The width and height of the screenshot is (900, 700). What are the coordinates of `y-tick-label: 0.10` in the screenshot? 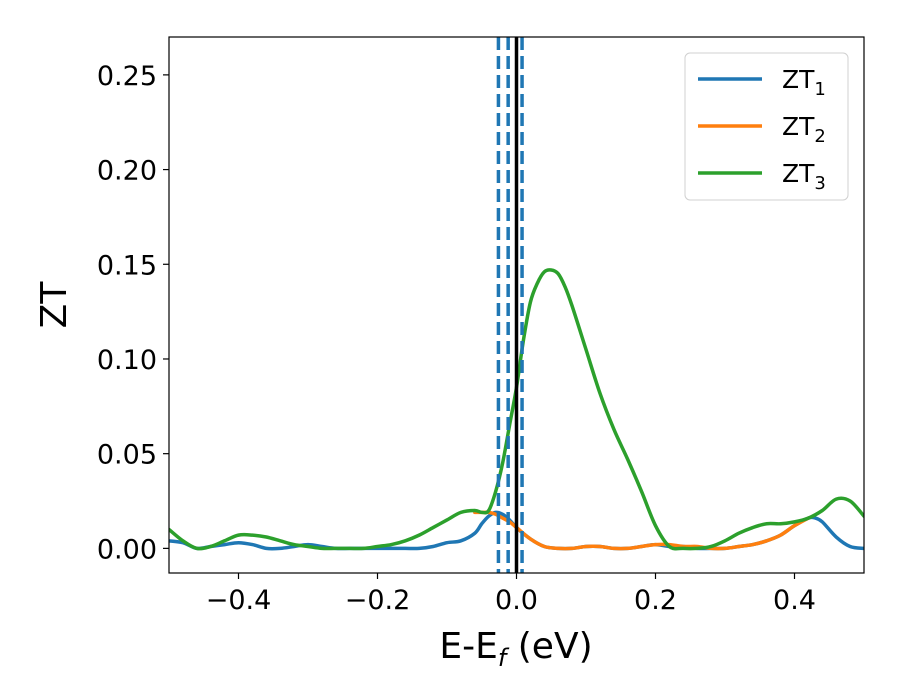 It's located at (127, 360).